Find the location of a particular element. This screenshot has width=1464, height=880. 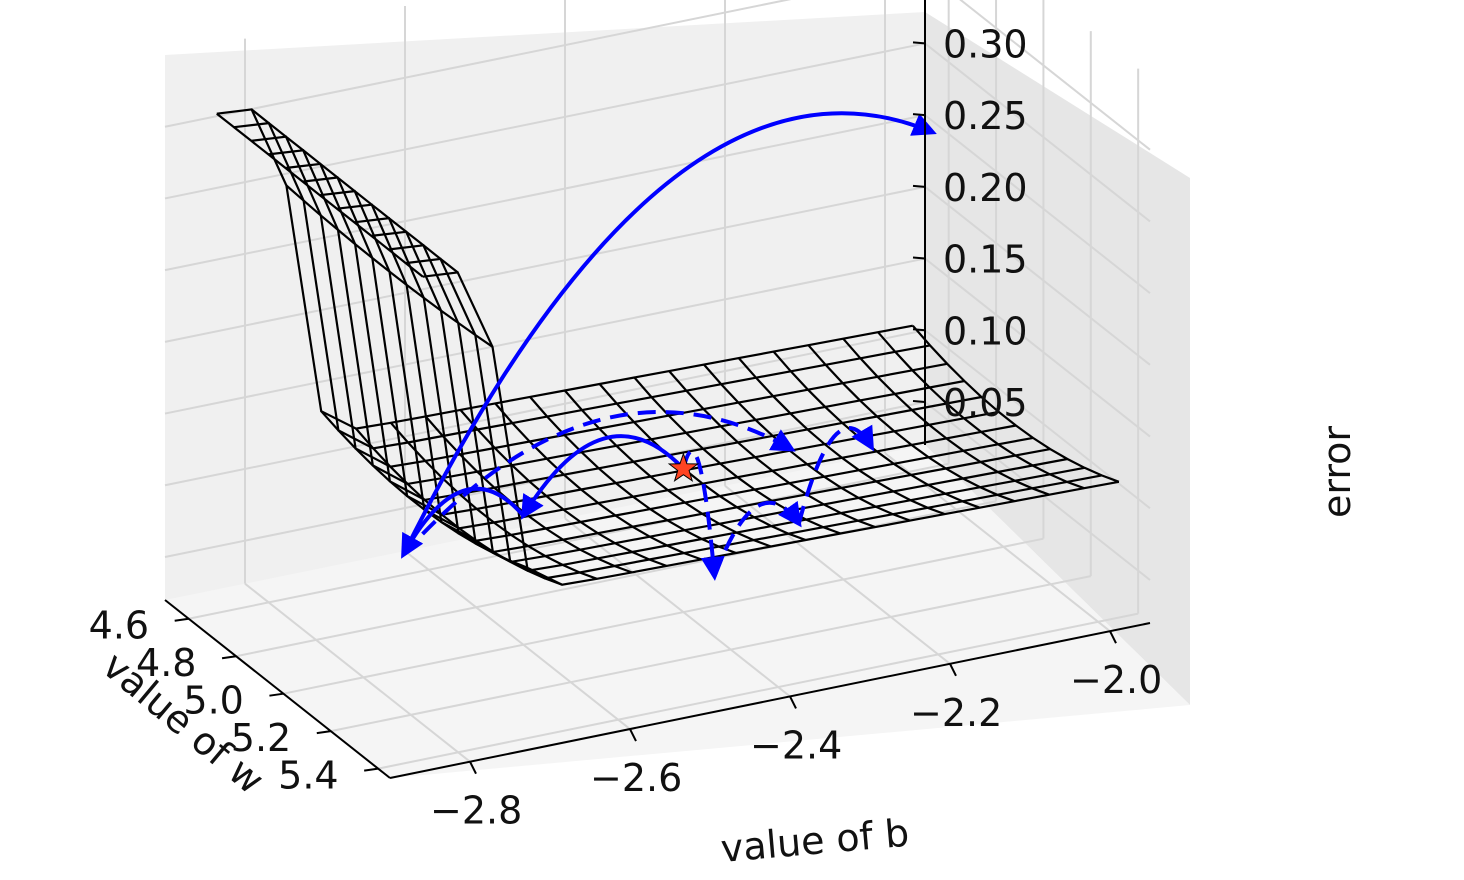

z-tick-label-3: 0.20 is located at coordinates (985, 188).